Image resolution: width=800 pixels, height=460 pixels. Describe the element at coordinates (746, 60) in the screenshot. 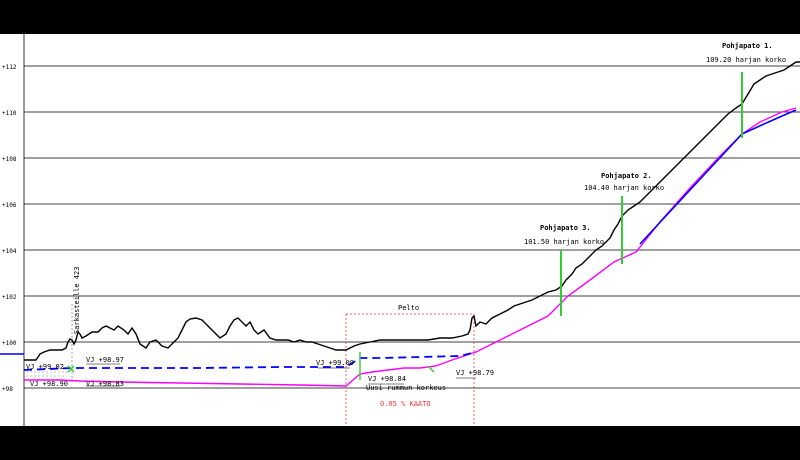

I see `dam-crest: 109.20 harjan korko` at that location.